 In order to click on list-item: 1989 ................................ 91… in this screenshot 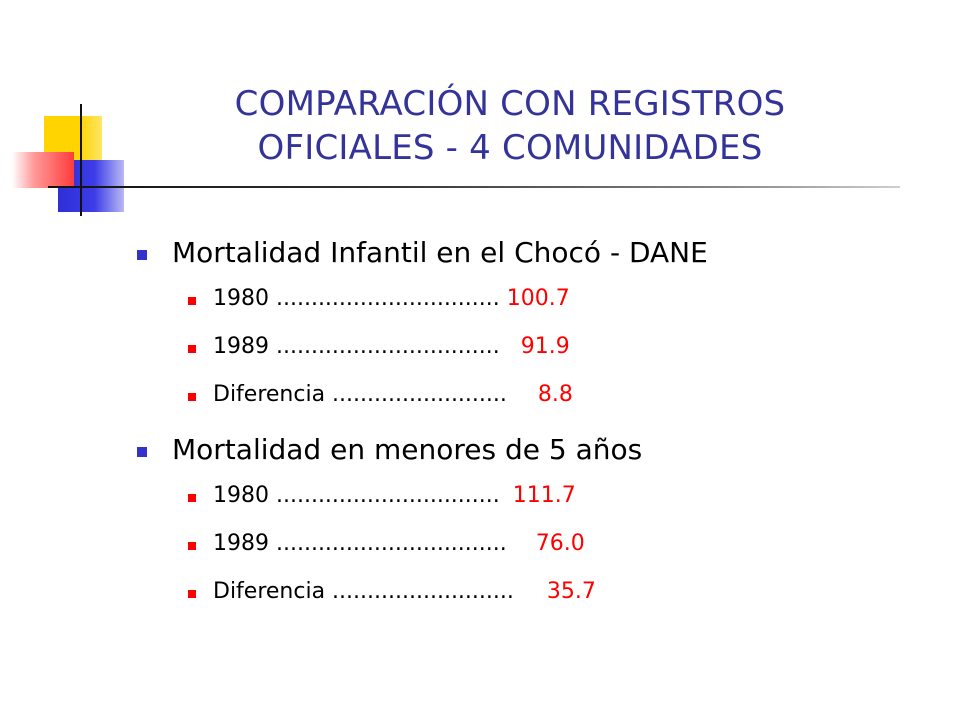, I will do `click(391, 346)`.